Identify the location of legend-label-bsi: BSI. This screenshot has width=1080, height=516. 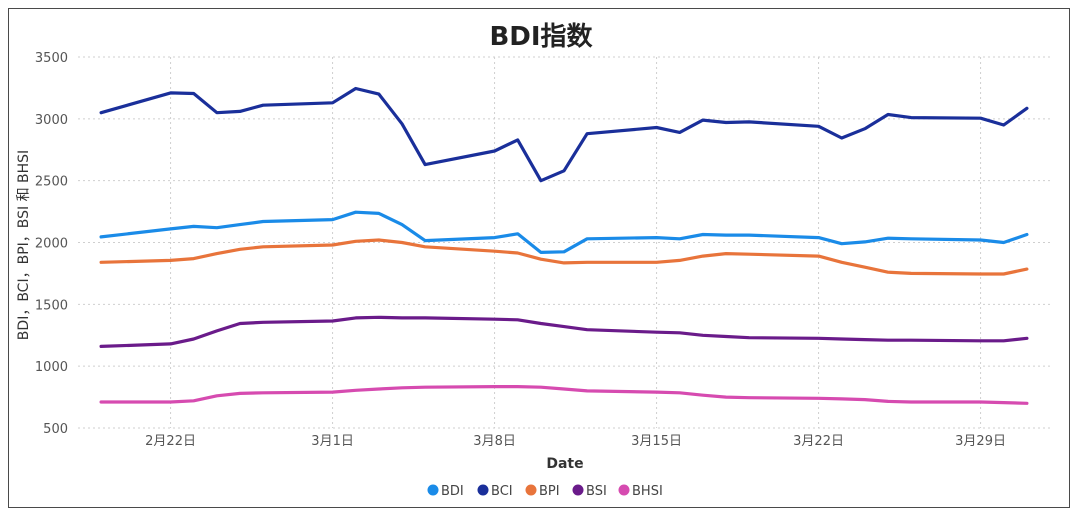
(596, 491).